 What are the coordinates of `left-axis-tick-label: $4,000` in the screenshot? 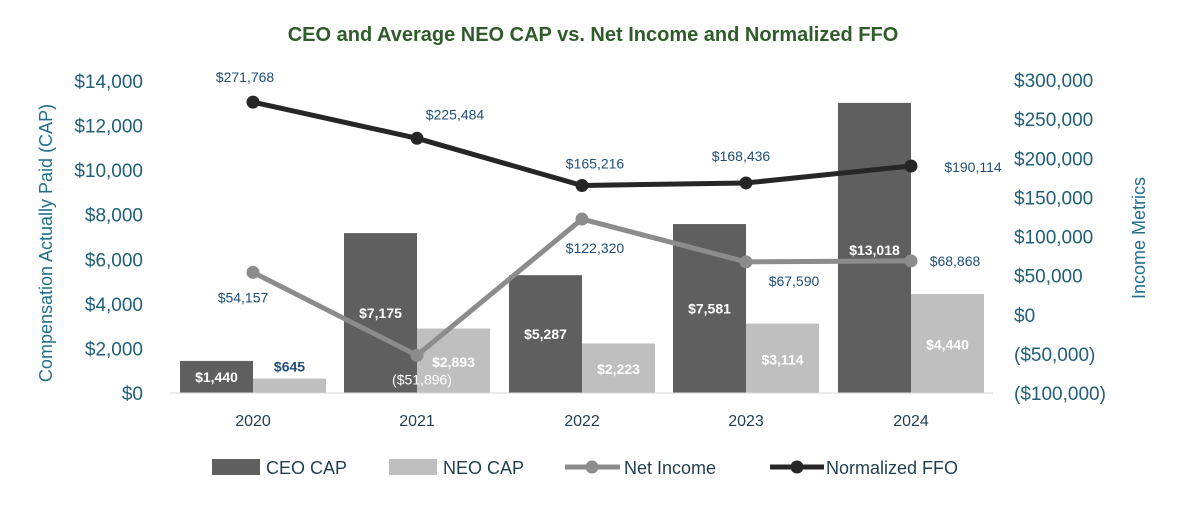 It's located at (114, 305).